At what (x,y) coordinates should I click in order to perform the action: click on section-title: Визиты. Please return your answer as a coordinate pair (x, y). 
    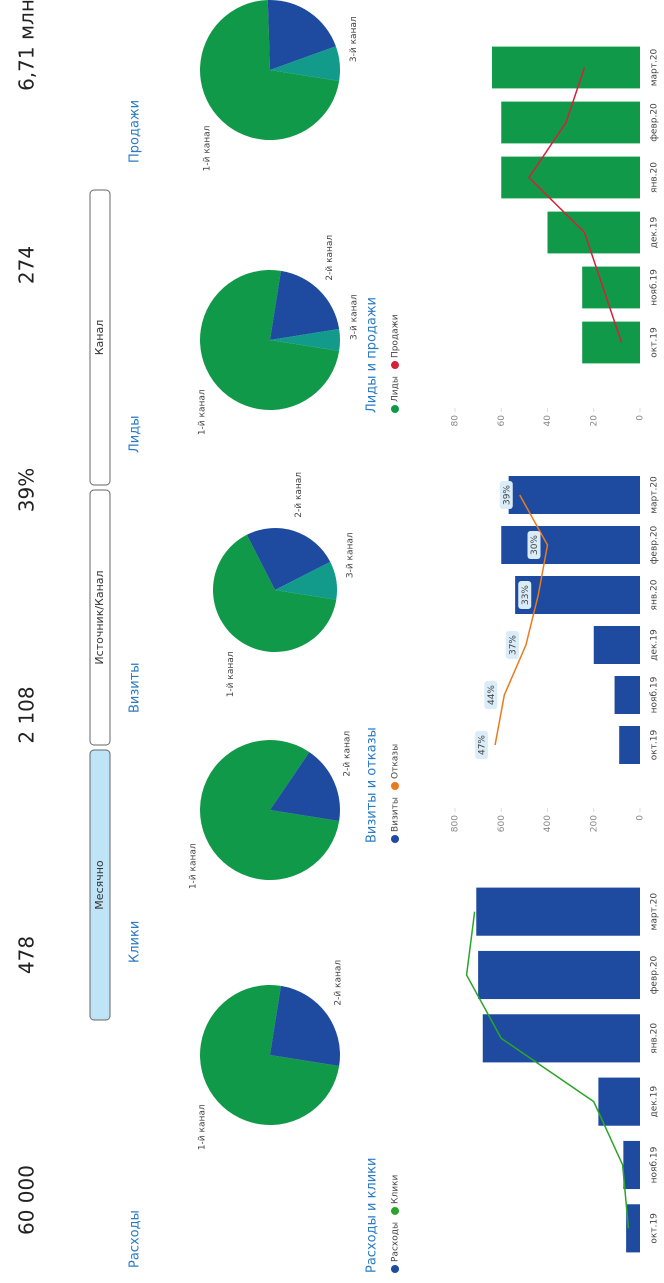
    Looking at the image, I should click on (135, 687).